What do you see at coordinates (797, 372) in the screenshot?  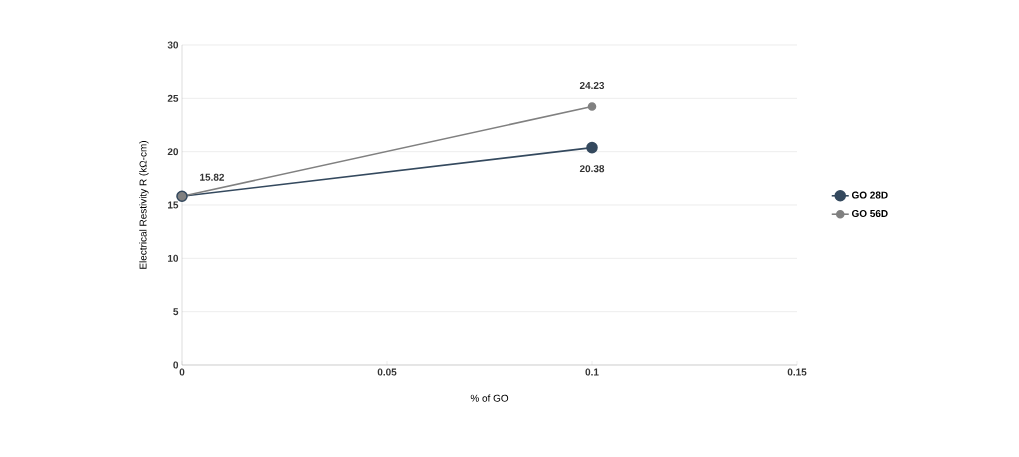 I see `x-tick-label: 0.15` at bounding box center [797, 372].